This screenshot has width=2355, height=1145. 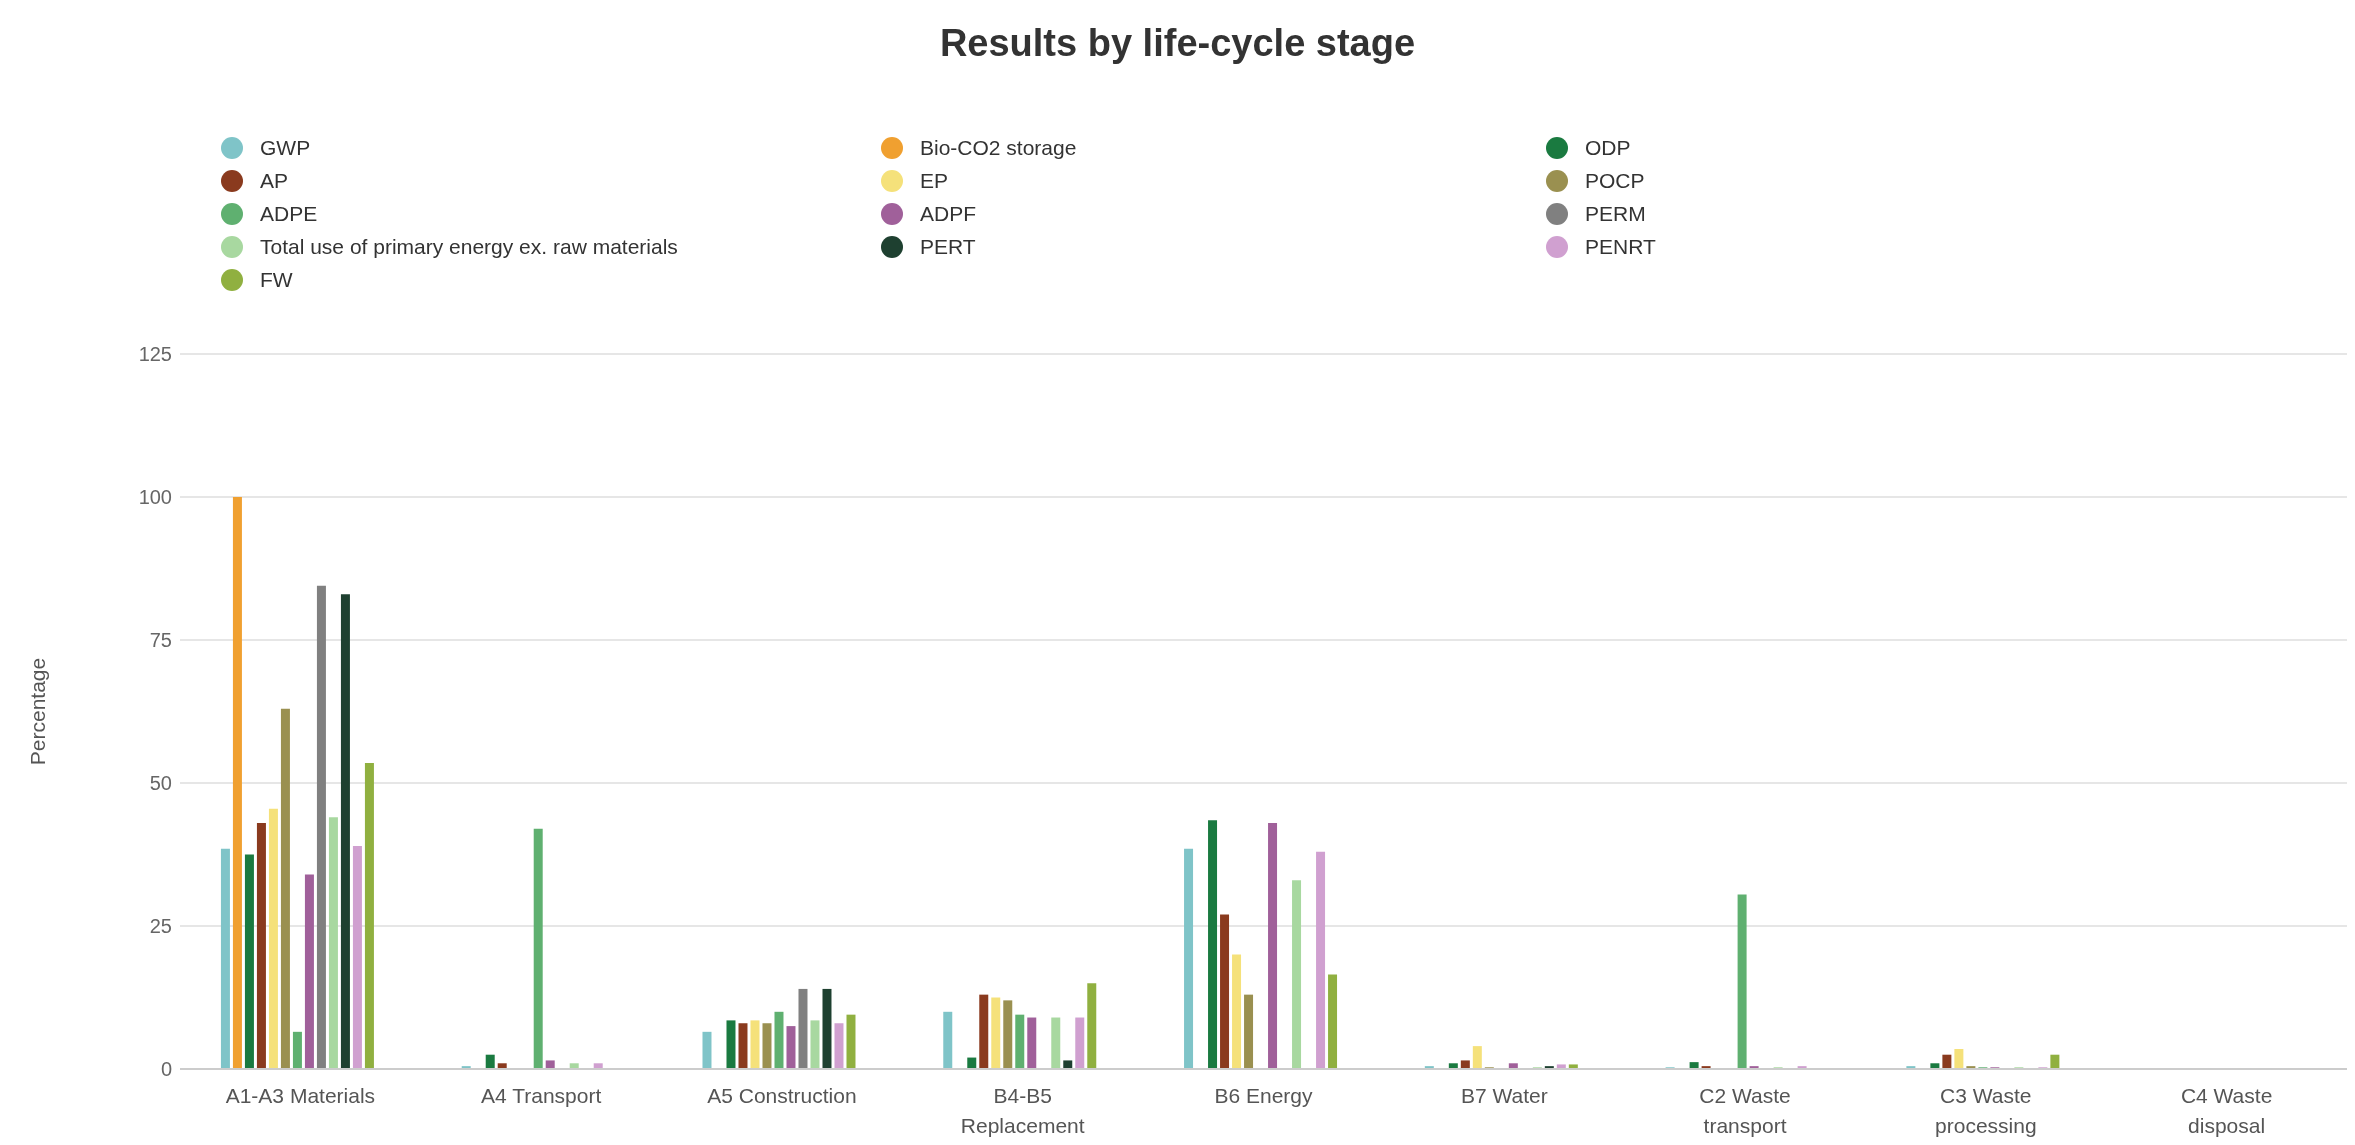 What do you see at coordinates (160, 783) in the screenshot?
I see `y-tick-label: 50` at bounding box center [160, 783].